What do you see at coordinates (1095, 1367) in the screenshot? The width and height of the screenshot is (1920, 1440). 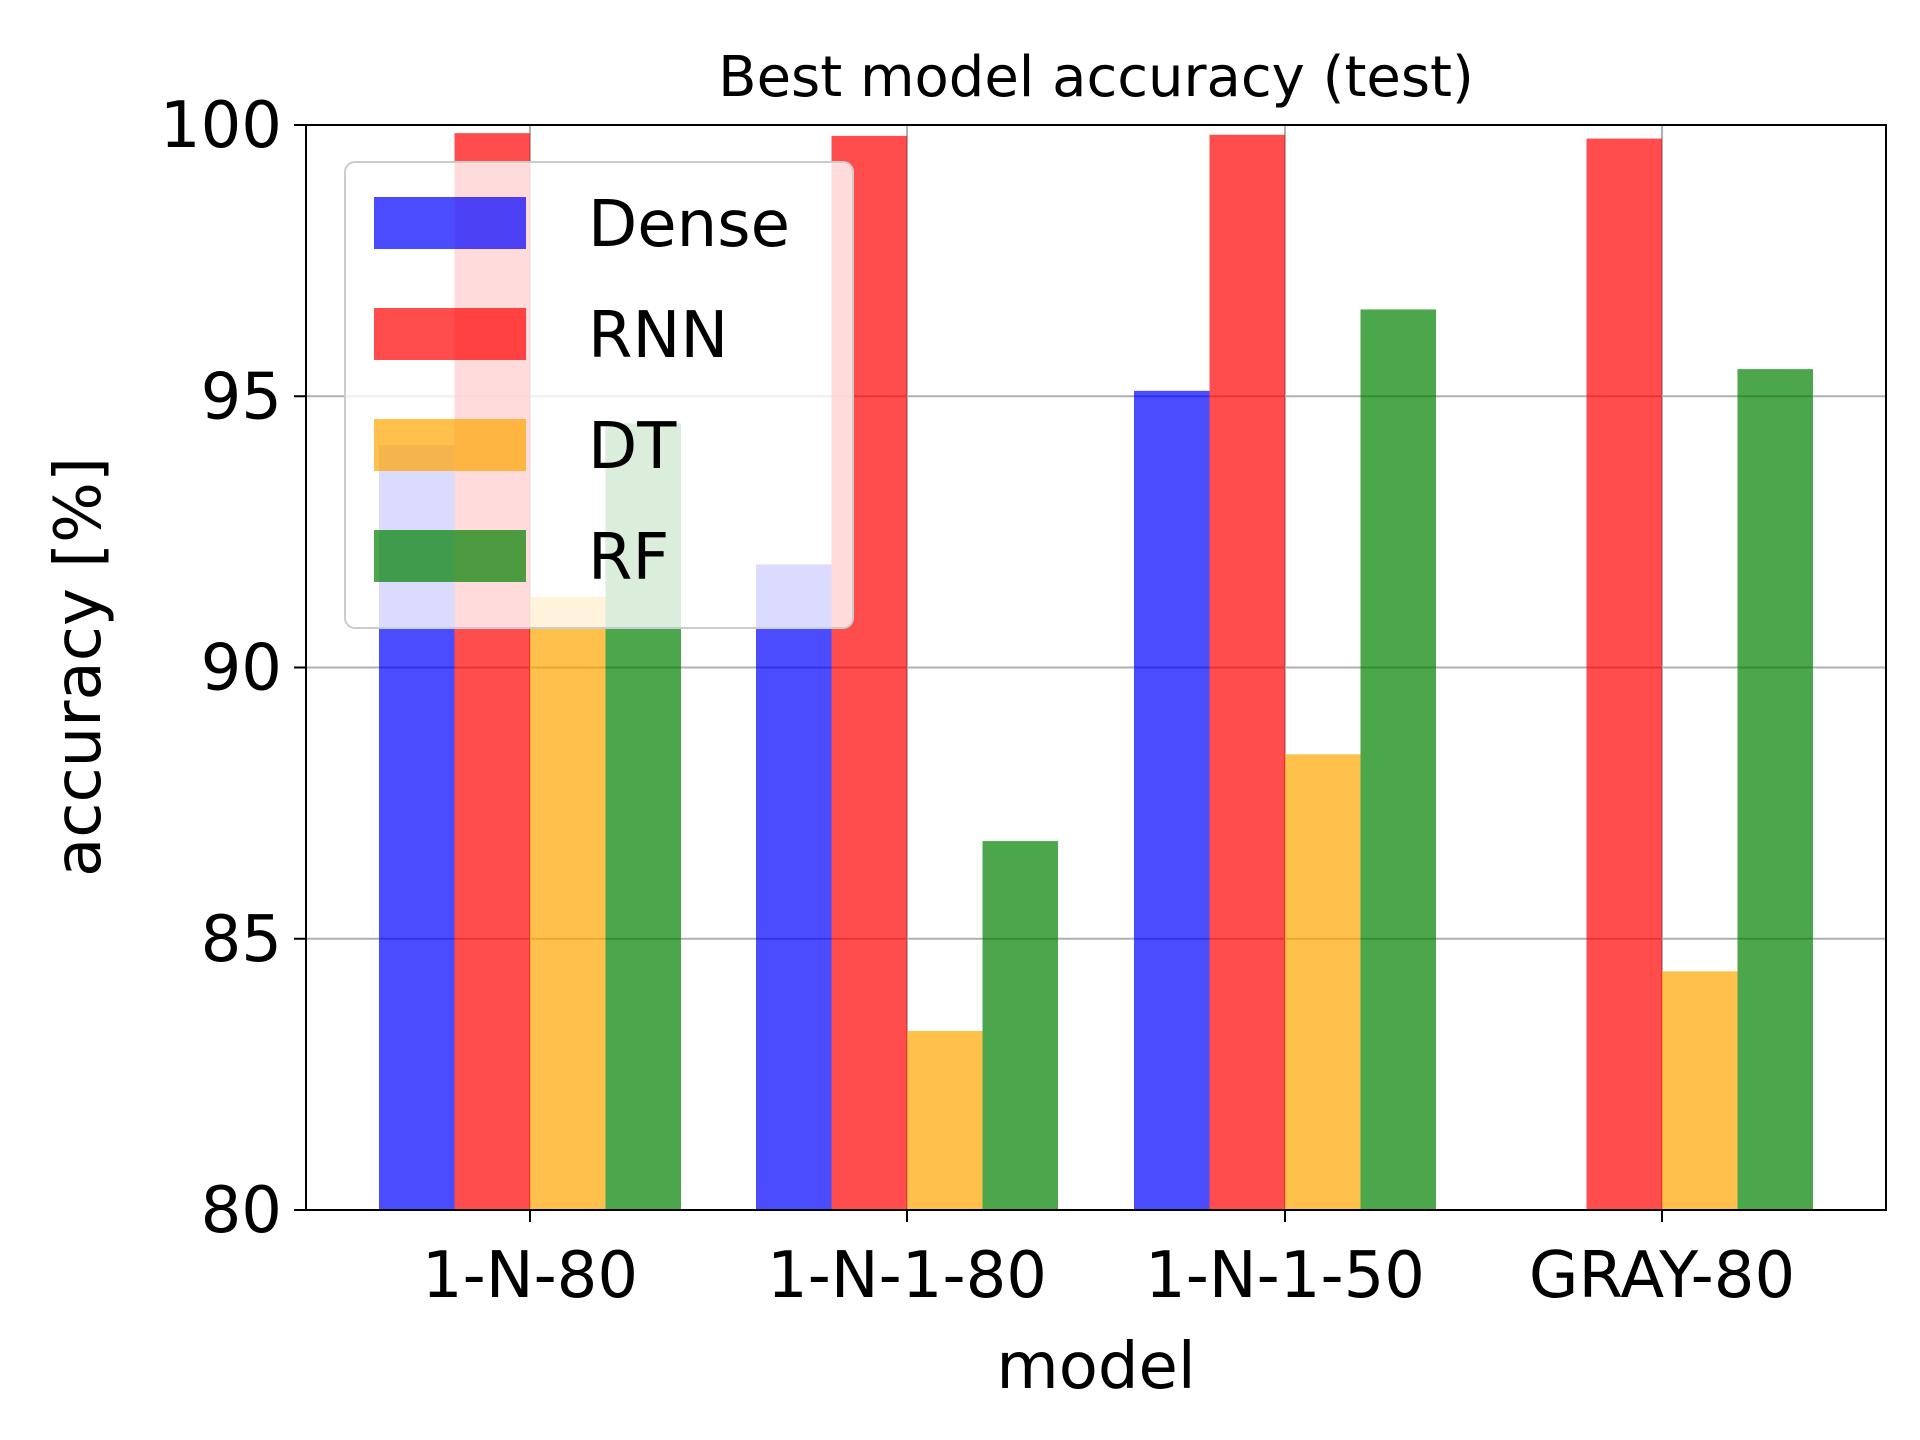 I see `x-axis-label: model` at bounding box center [1095, 1367].